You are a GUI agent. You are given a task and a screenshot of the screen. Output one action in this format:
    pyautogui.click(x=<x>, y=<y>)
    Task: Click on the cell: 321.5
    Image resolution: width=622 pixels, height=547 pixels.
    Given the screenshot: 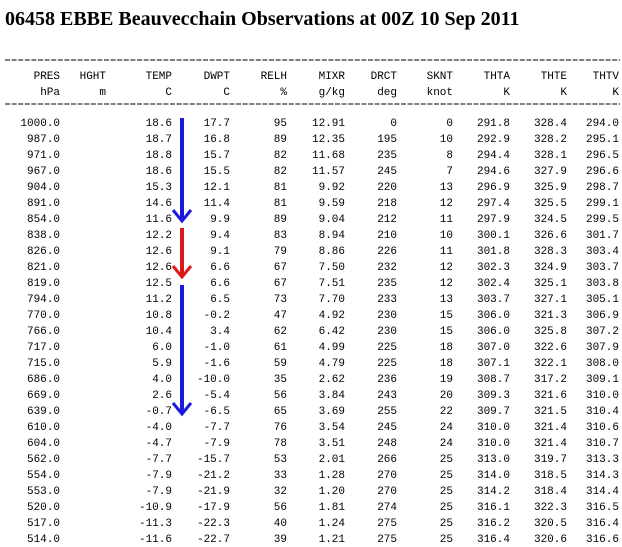 What is the action you would take?
    pyautogui.click(x=550, y=412)
    